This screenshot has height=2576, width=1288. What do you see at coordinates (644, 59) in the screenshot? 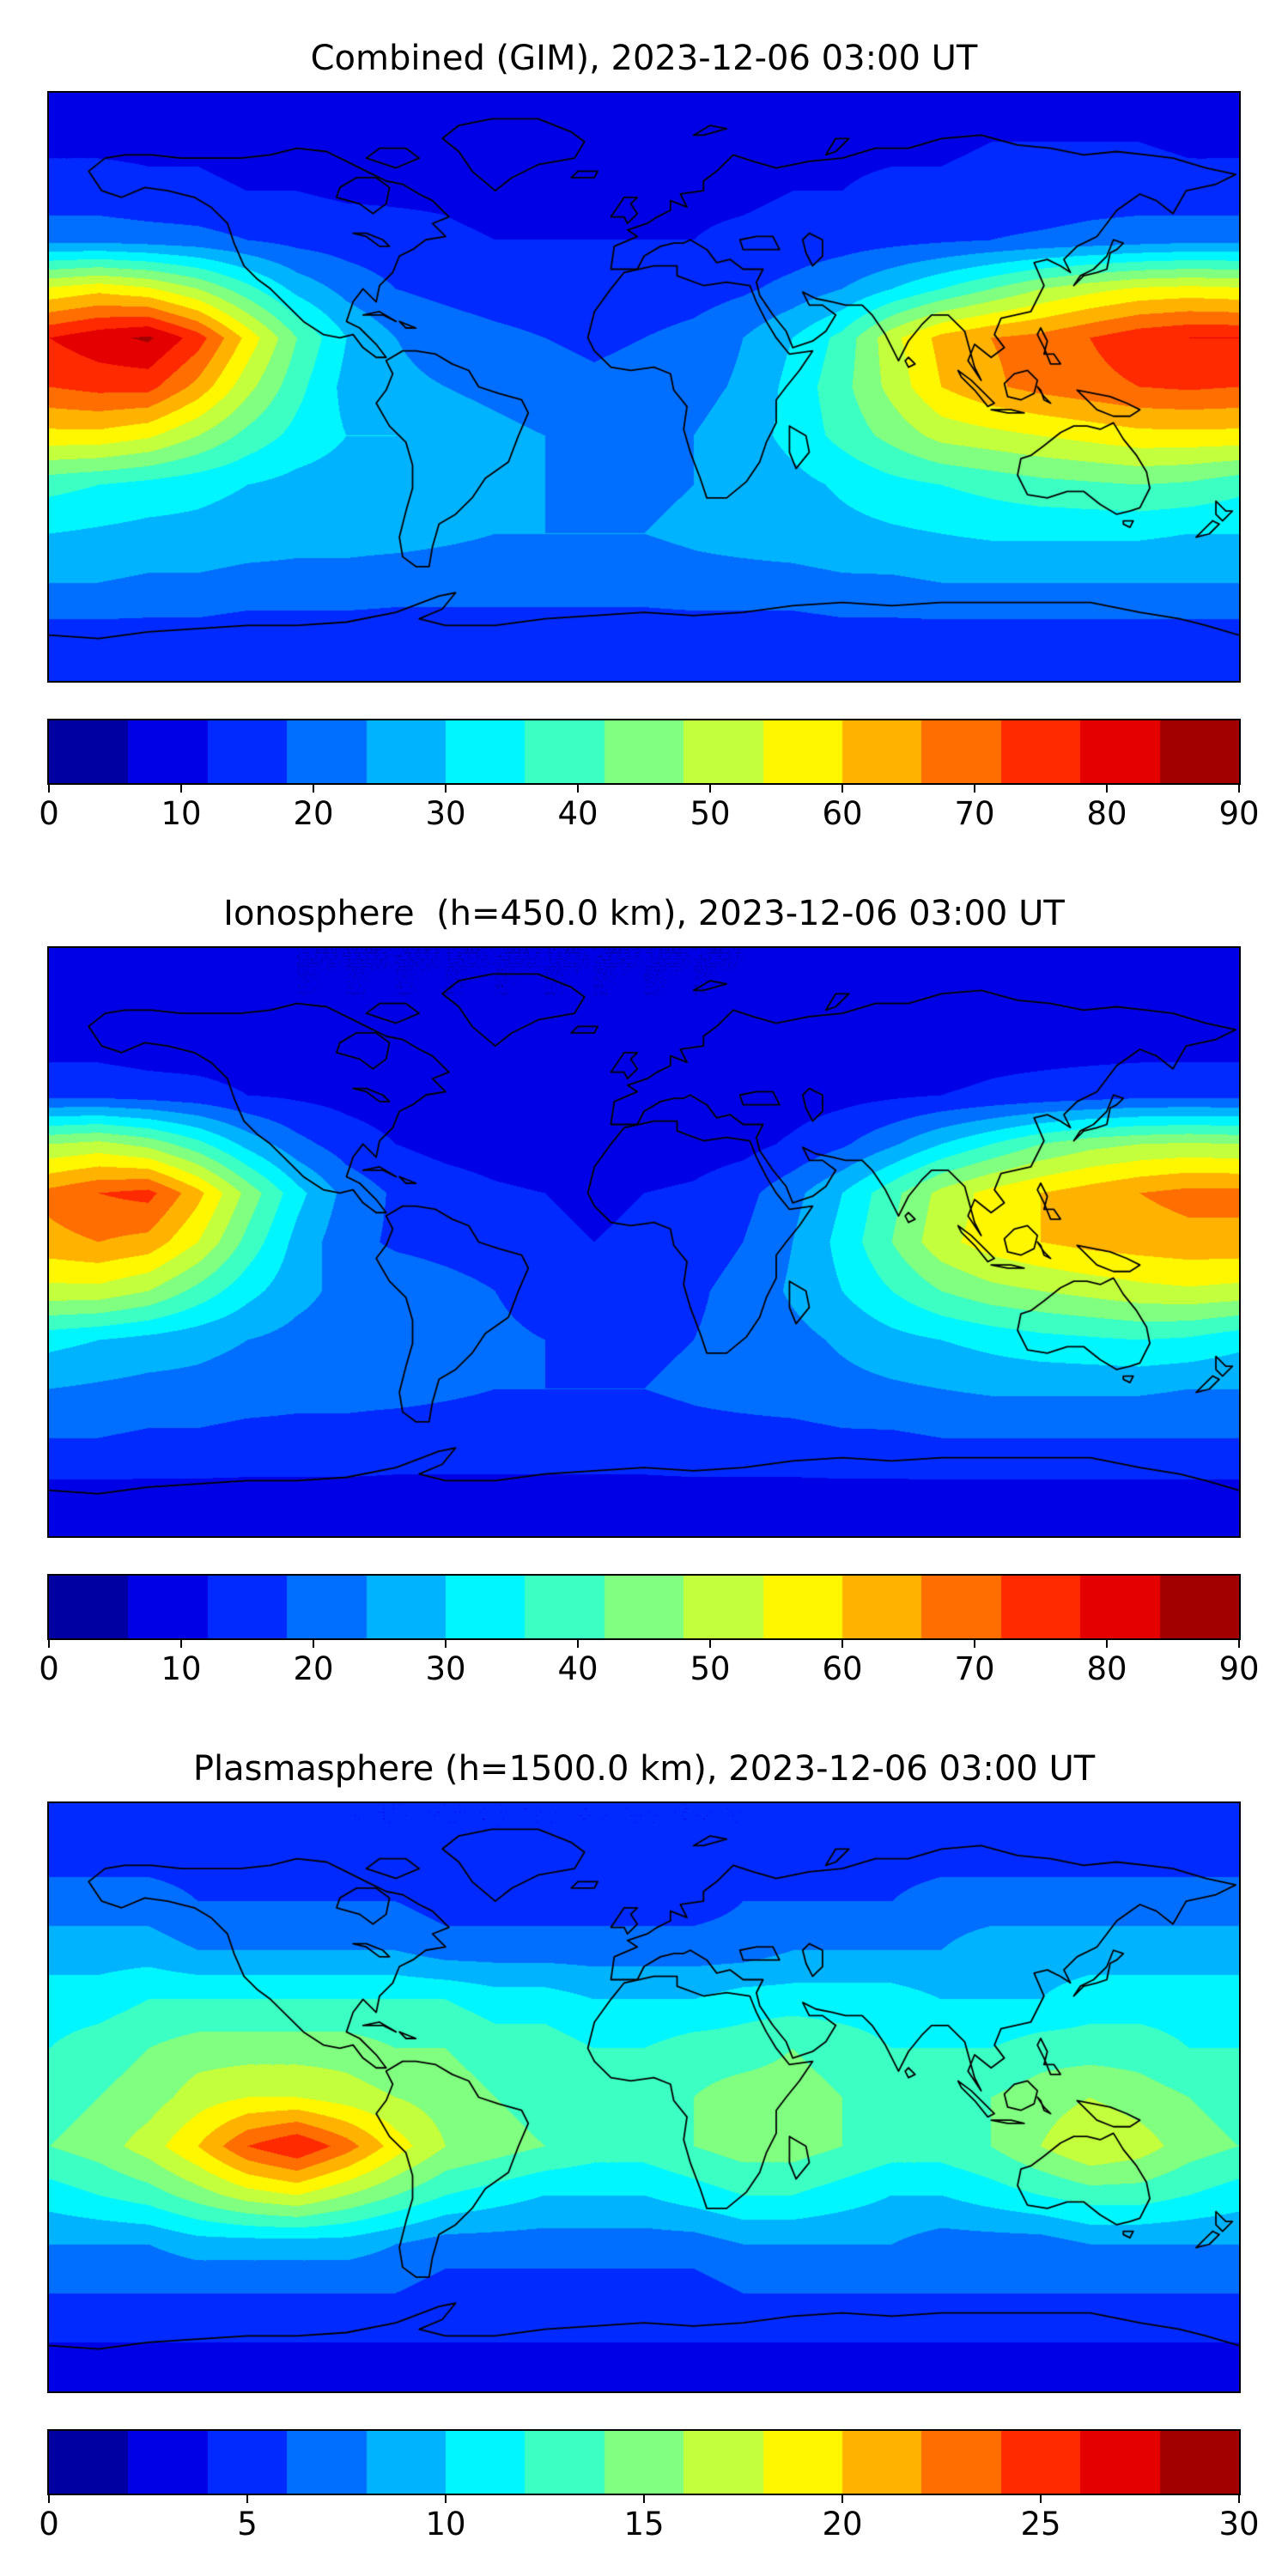
I see `panel-title: Combined (GIM), 2023-12-06 03:00 UT` at bounding box center [644, 59].